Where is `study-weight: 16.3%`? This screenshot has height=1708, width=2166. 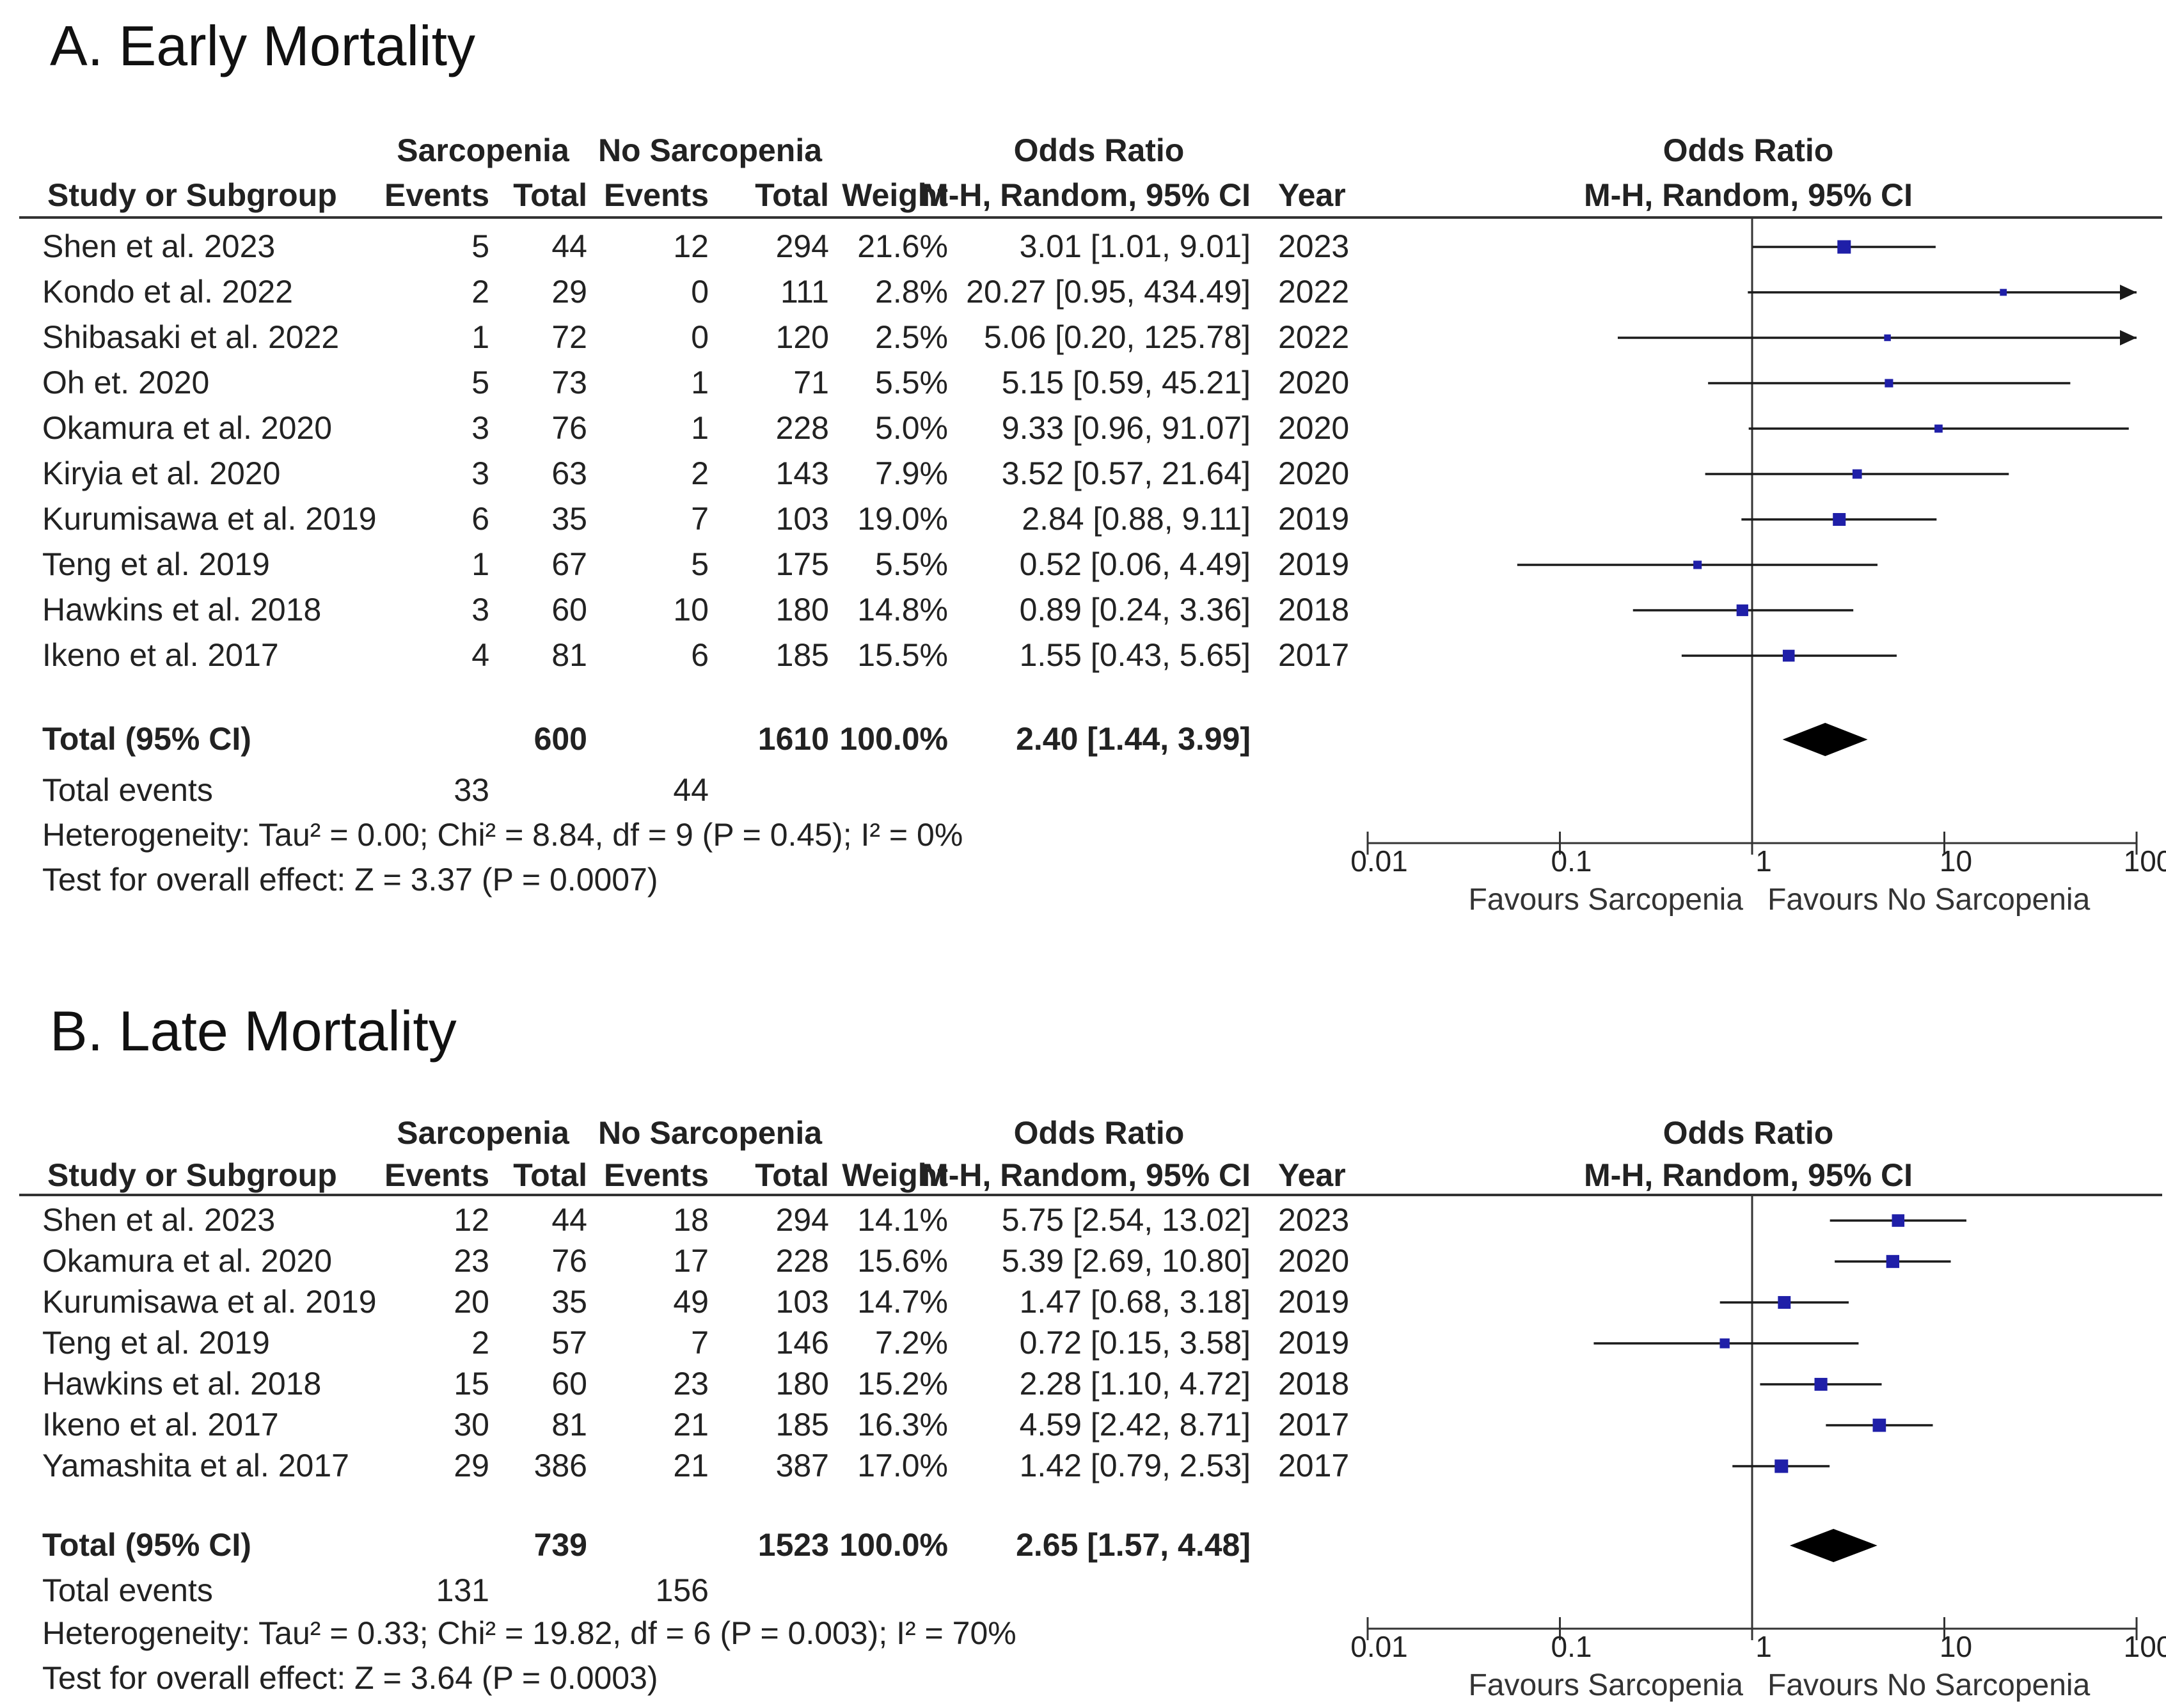
study-weight: 16.3% is located at coordinates (902, 1425).